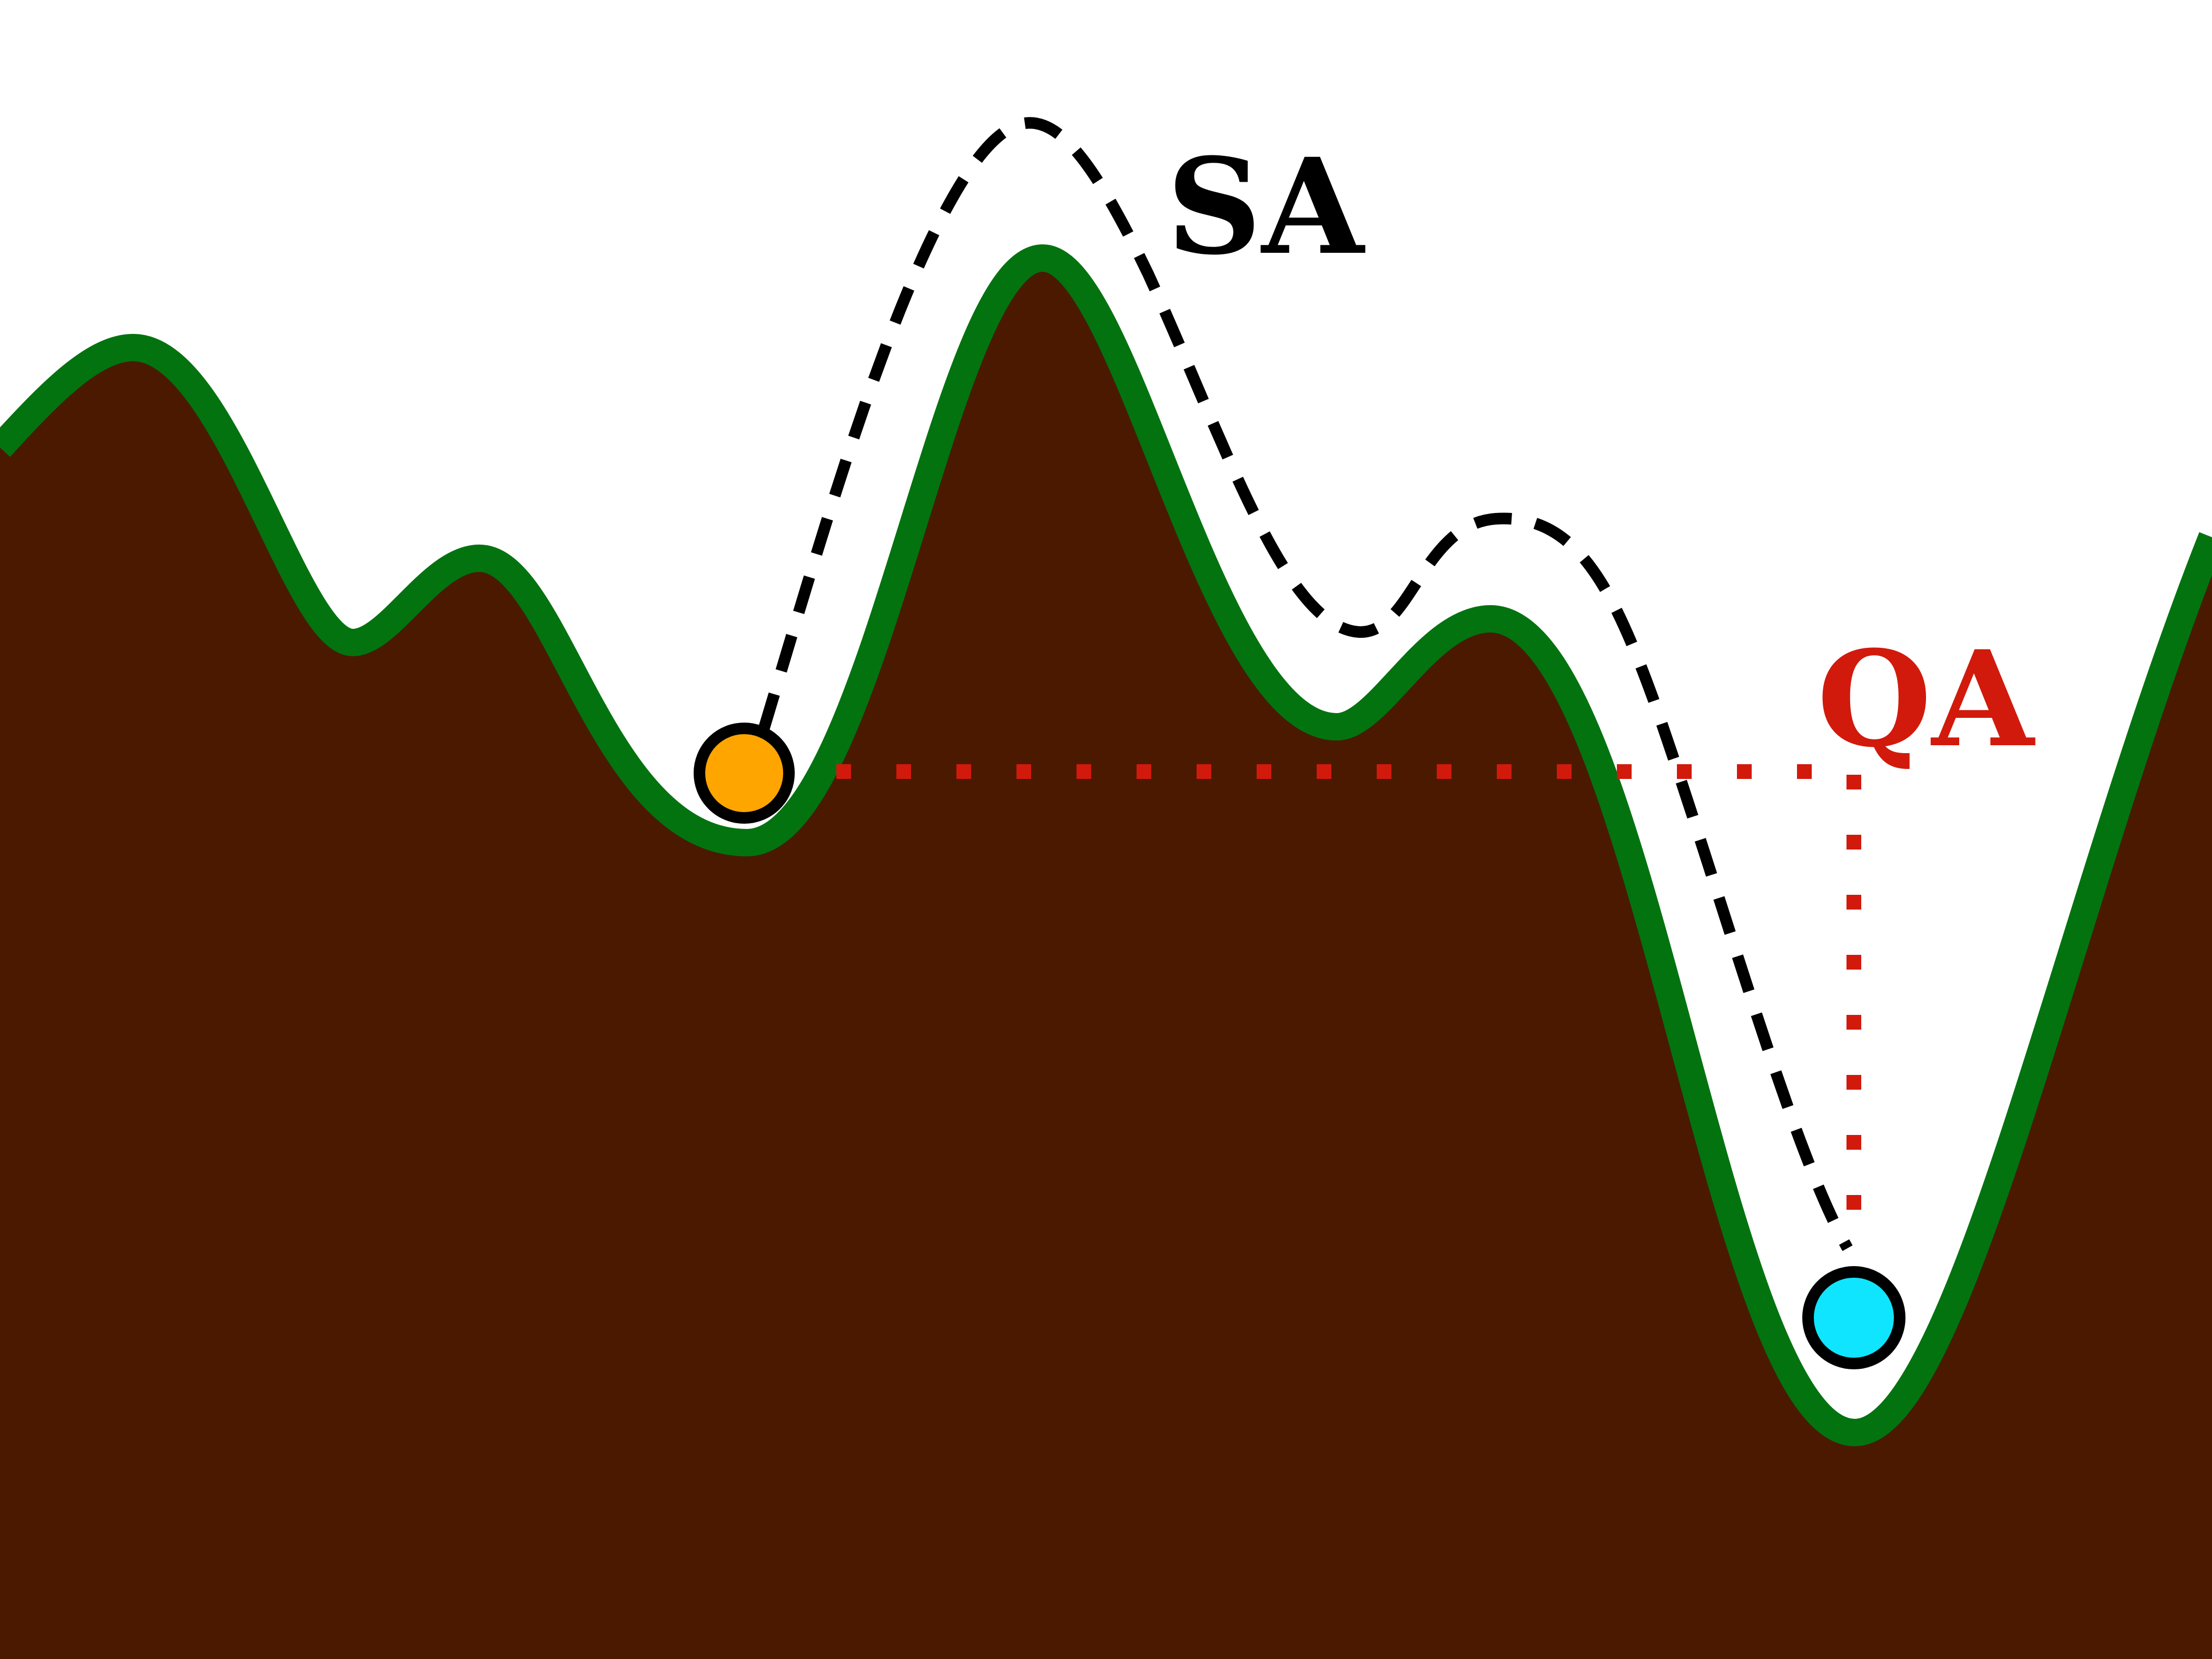 The image size is (2212, 1659). What do you see at coordinates (1266, 206) in the screenshot?
I see `sa-label: SA` at bounding box center [1266, 206].